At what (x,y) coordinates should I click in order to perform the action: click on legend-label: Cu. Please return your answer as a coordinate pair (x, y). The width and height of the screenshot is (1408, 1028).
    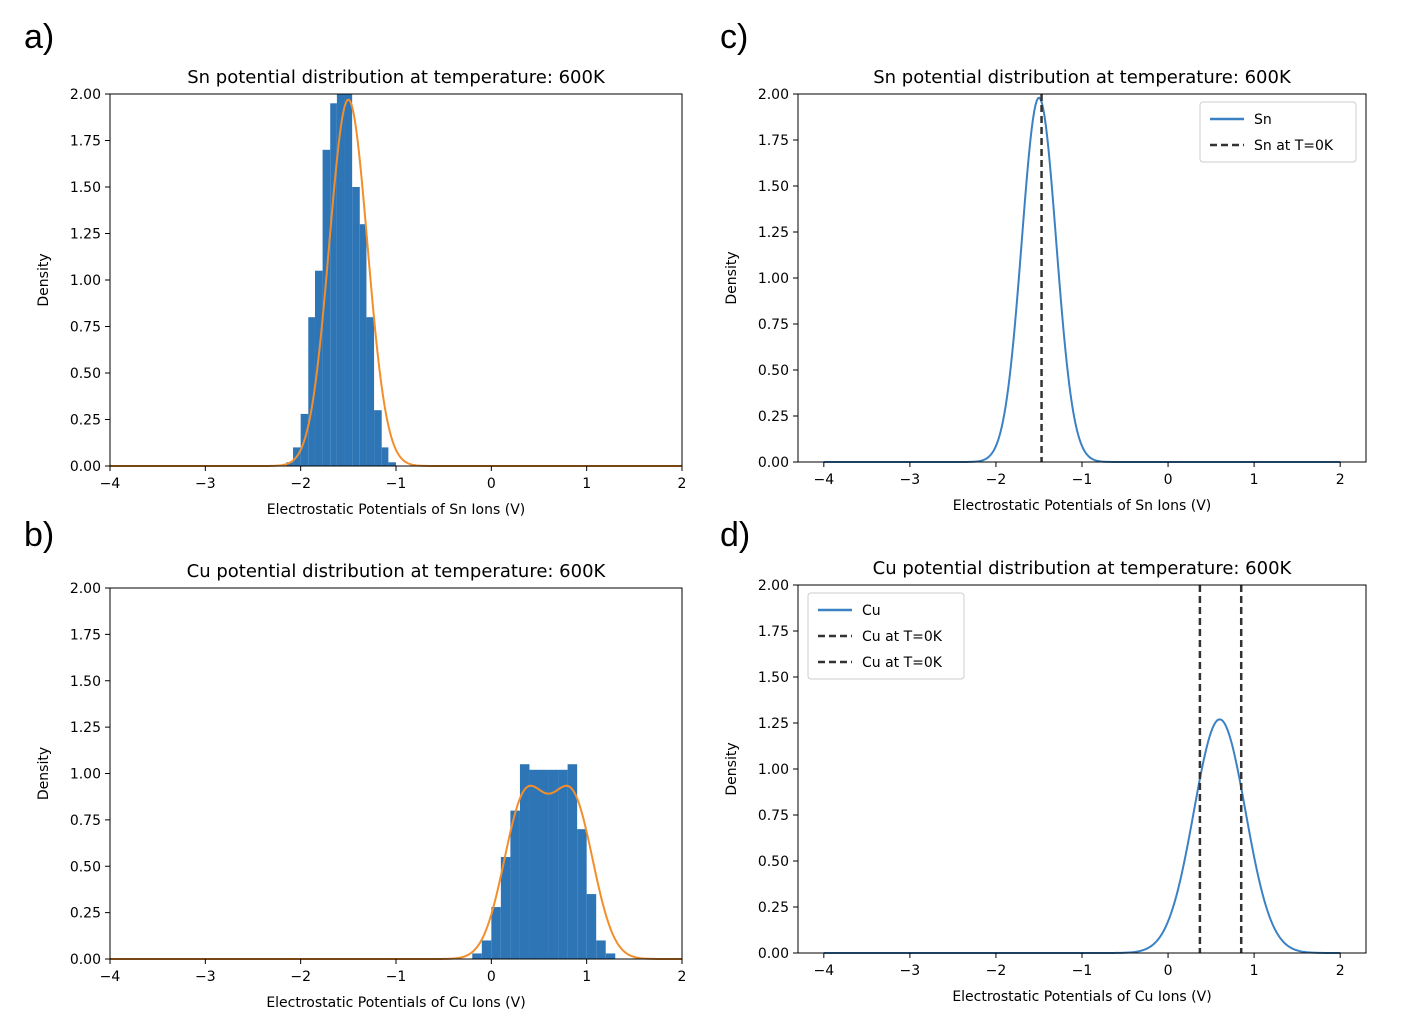
    Looking at the image, I should click on (871, 611).